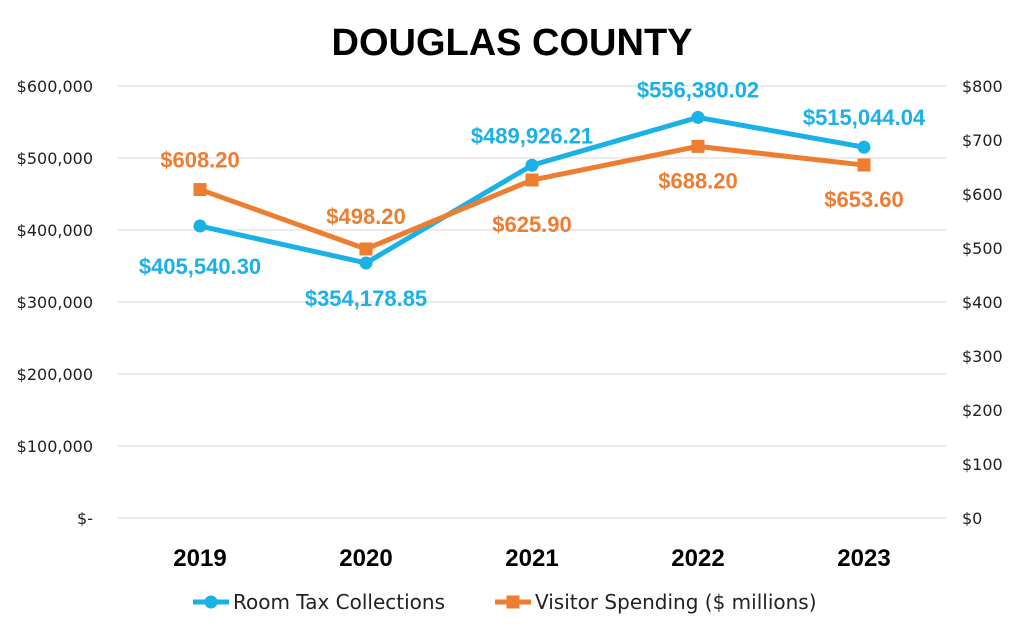 The image size is (1024, 631). I want to click on right-axis: $0 $100 $200 $300 $400 $500 $600 $700 $800, so click(982, 302).